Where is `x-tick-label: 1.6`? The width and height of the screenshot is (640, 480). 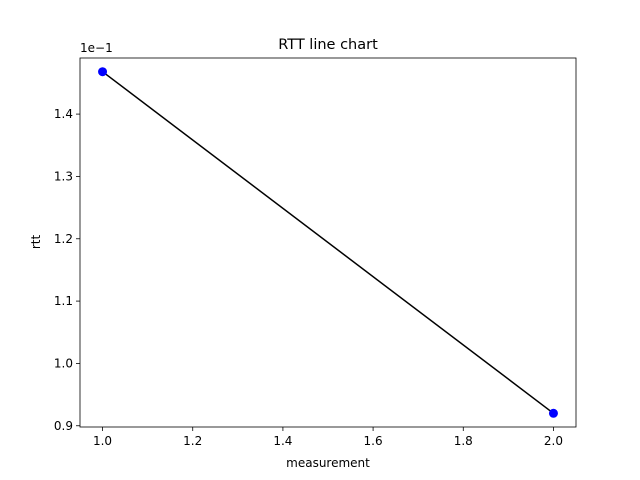
x-tick-label: 1.6 is located at coordinates (373, 441).